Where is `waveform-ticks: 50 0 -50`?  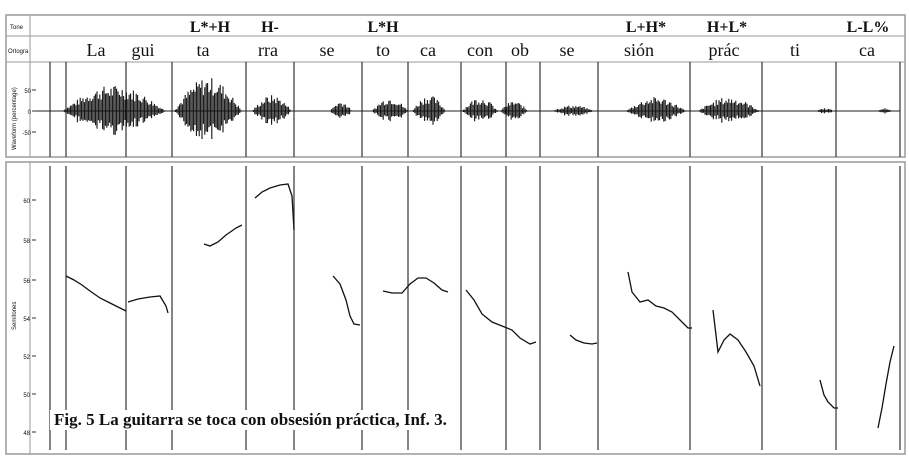
waveform-ticks: 50 0 -50 is located at coordinates (29, 113).